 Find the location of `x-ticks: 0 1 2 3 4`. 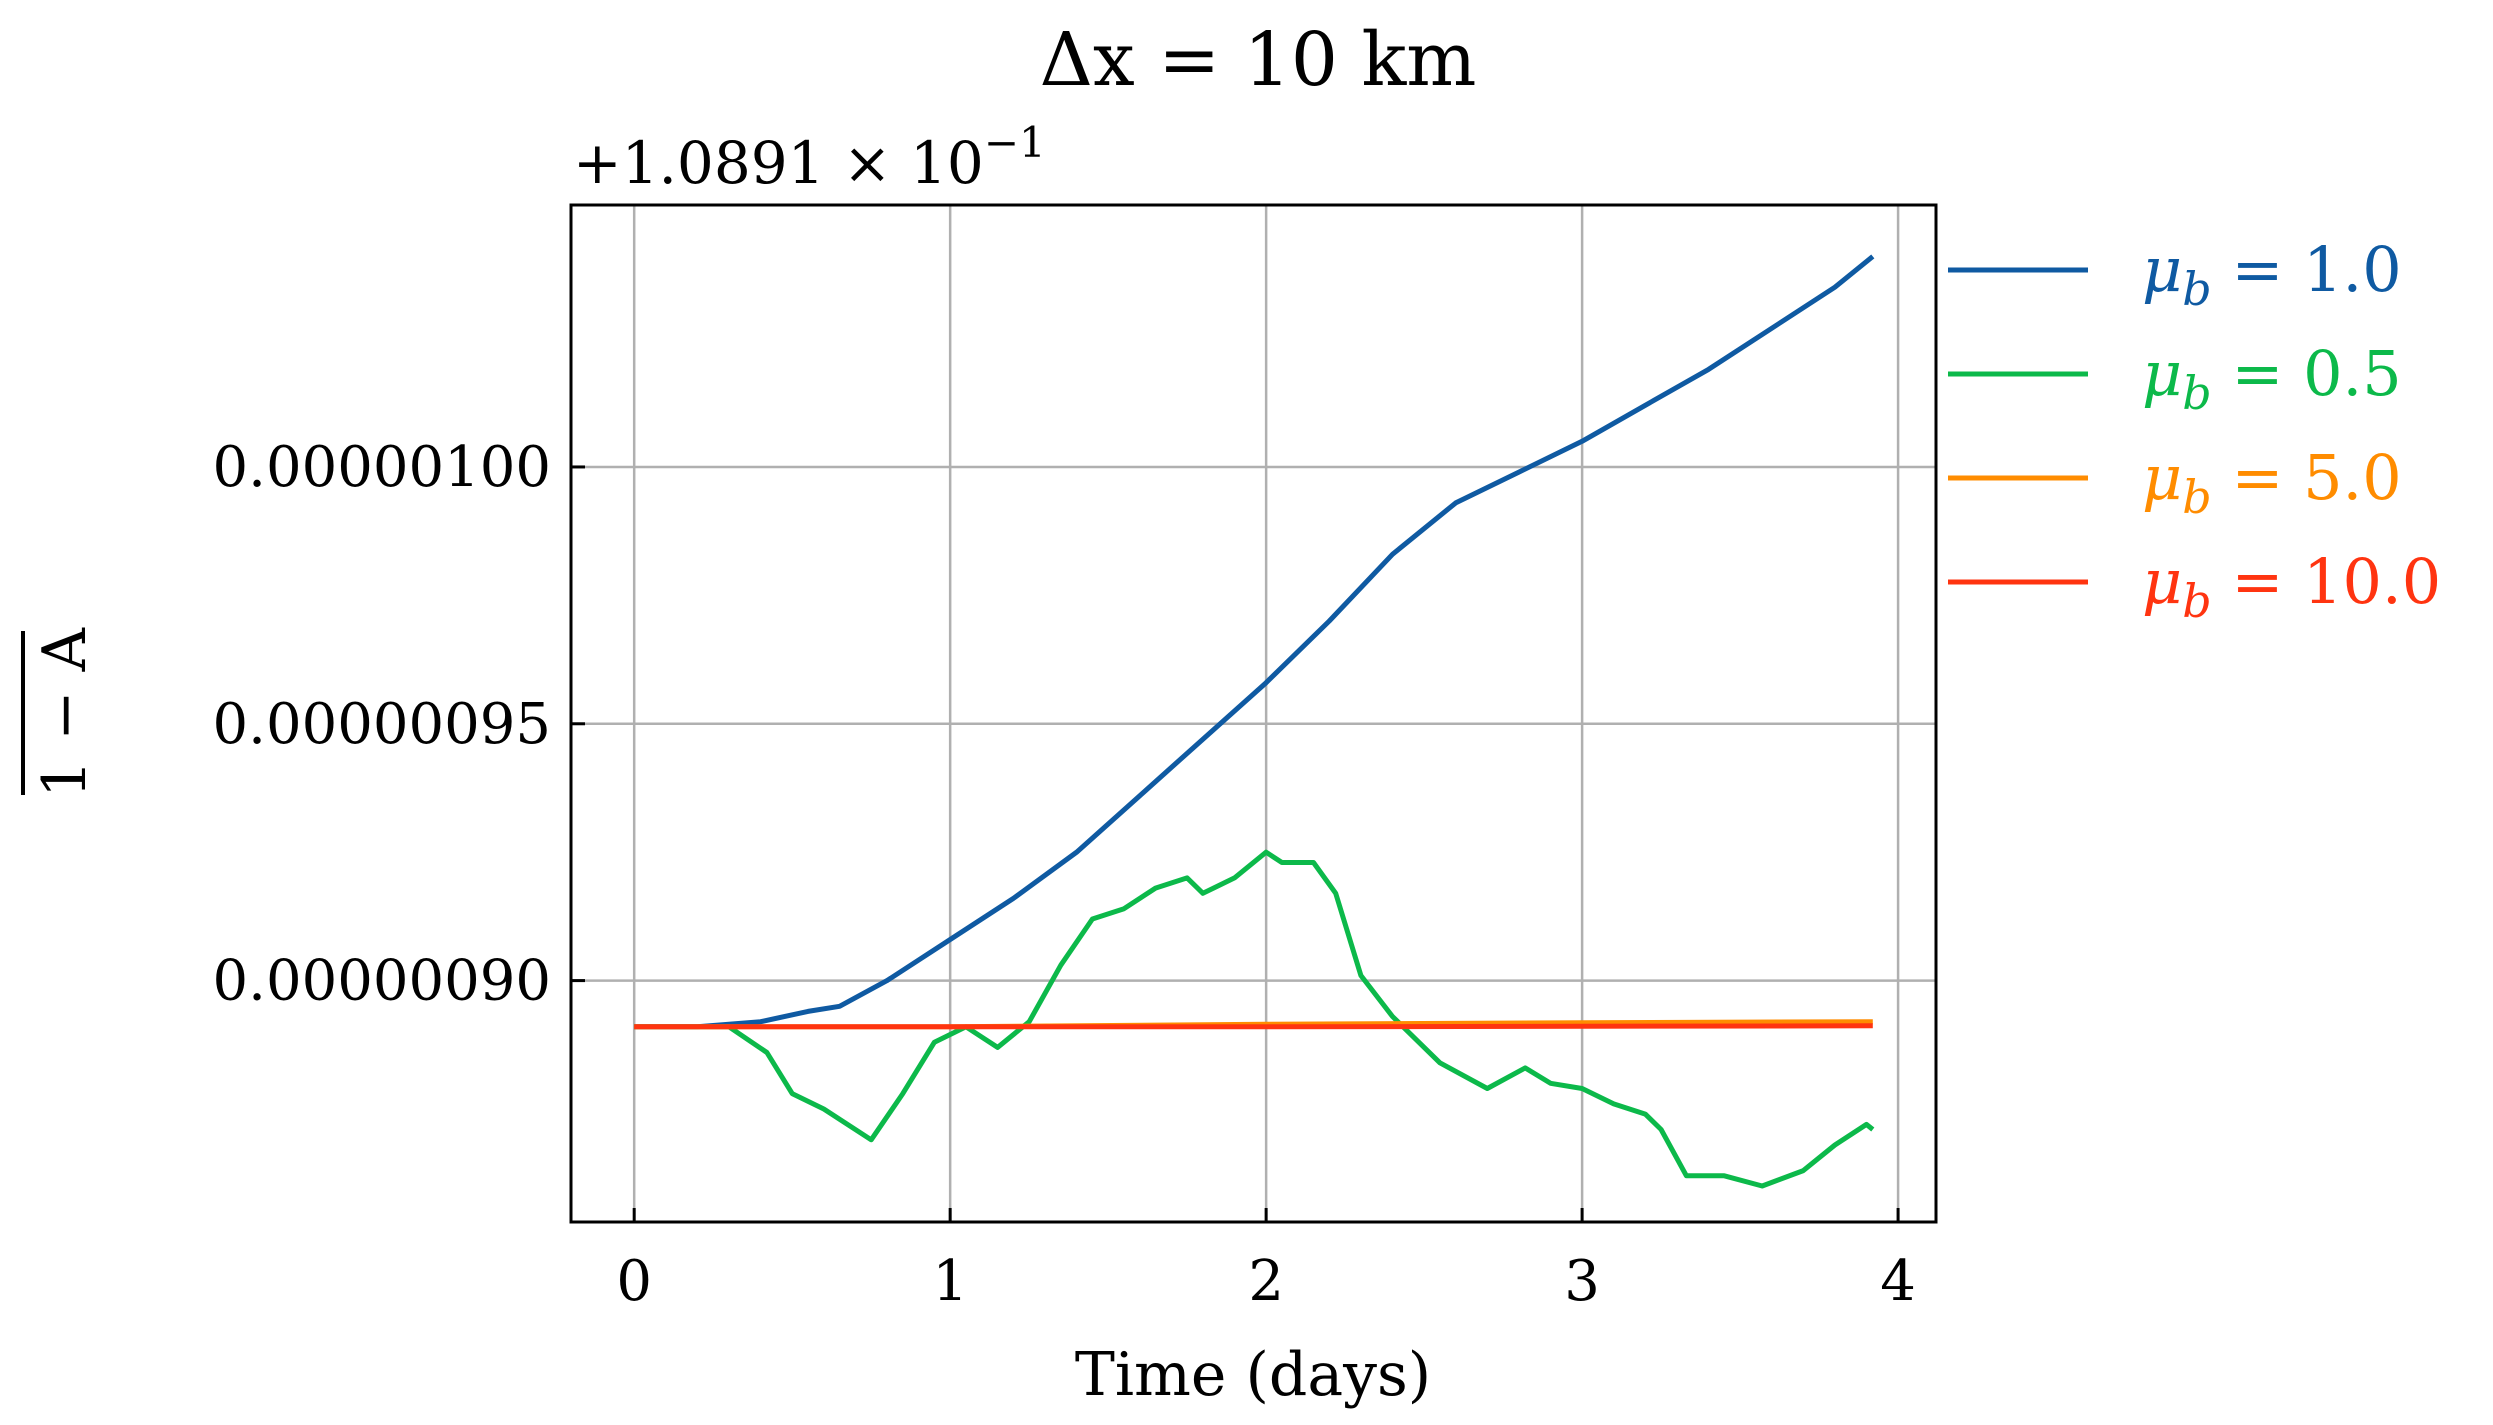

x-ticks: 0 1 2 3 4 is located at coordinates (1266, 1261).